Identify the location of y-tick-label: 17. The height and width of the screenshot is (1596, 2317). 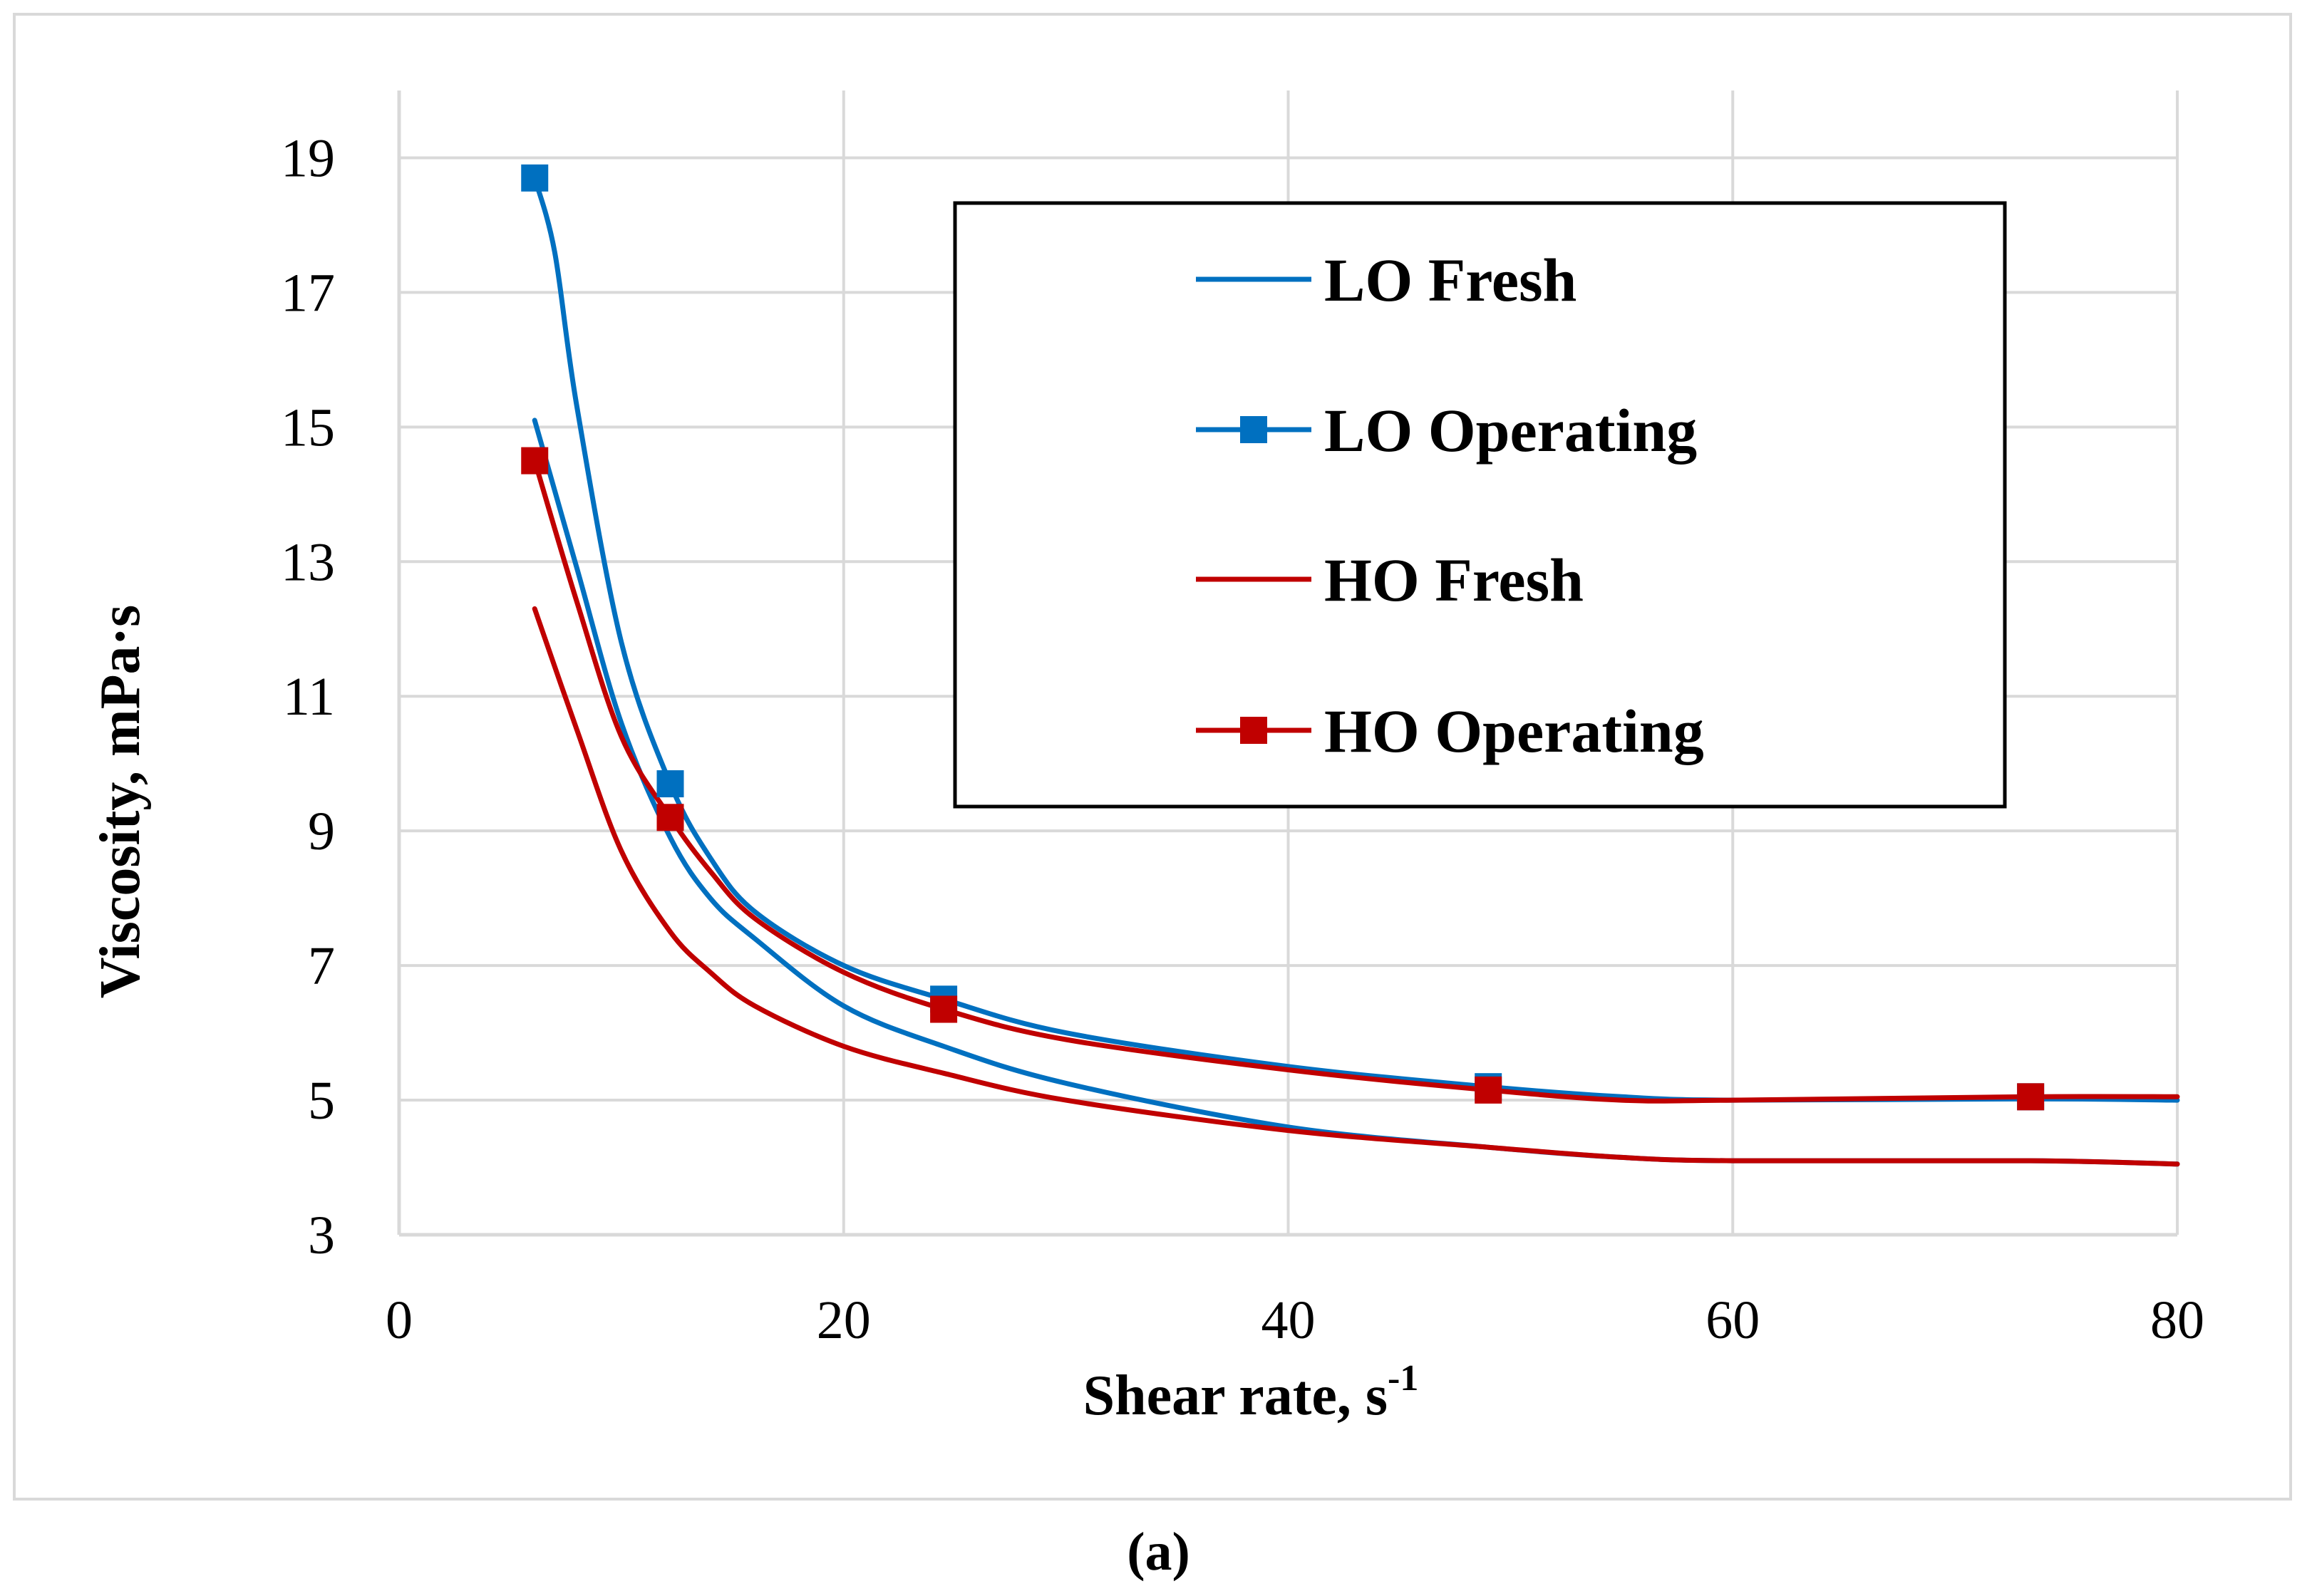
(308, 293).